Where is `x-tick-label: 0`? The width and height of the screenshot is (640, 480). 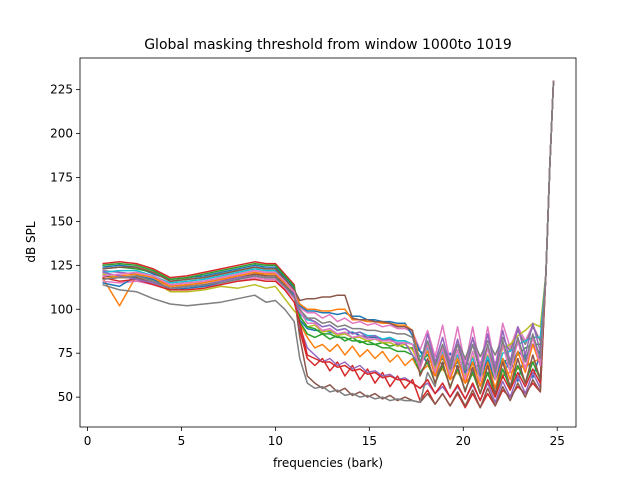 x-tick-label: 0 is located at coordinates (88, 441).